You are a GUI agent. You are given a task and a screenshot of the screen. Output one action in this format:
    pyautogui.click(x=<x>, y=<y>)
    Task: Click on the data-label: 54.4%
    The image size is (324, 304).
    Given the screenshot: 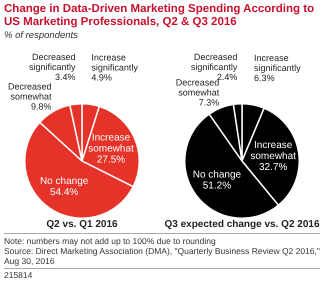 What is the action you would take?
    pyautogui.click(x=64, y=192)
    